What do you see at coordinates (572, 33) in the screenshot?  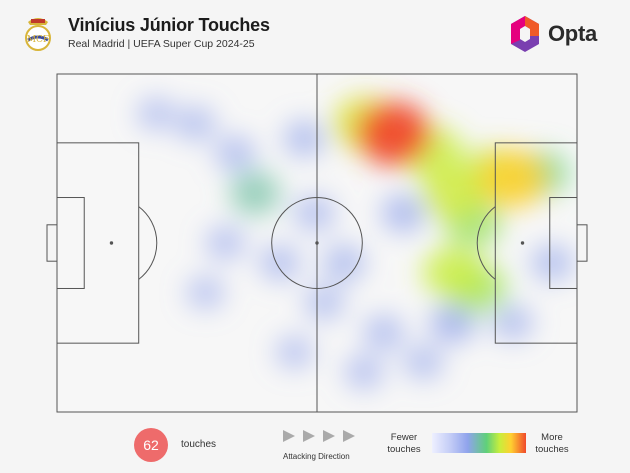 I see `opta-brand-name: Opta` at bounding box center [572, 33].